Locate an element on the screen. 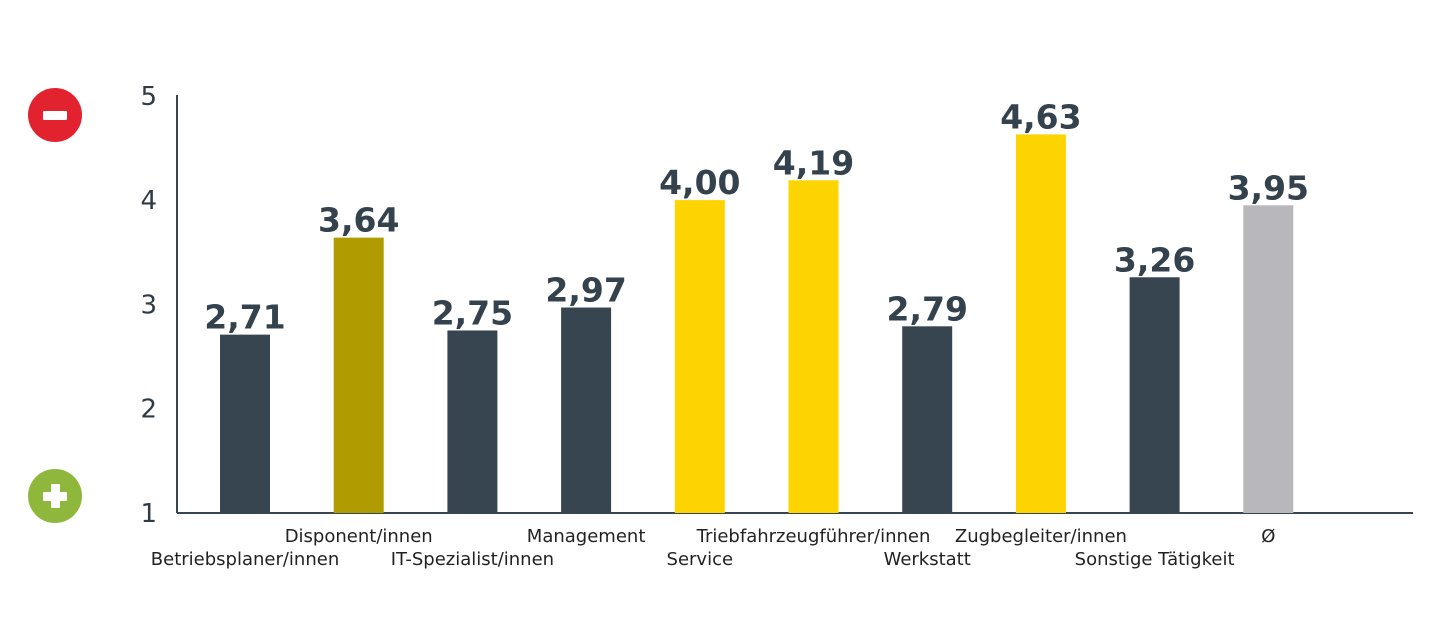 This screenshot has height=618, width=1440. category-label: Ø is located at coordinates (1268, 536).